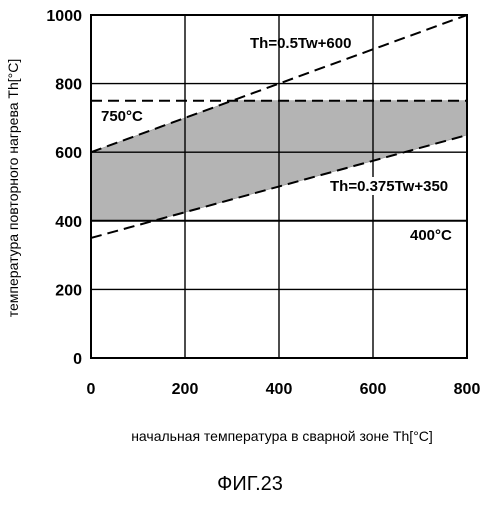 This screenshot has width=486, height=505. Describe the element at coordinates (122, 116) in the screenshot. I see `label-750: 750°C` at that location.